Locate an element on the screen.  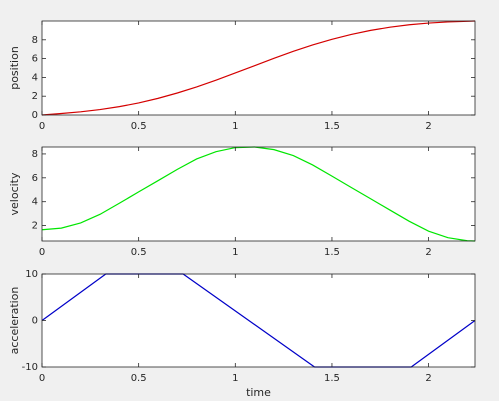
y-axis-label: velocity is located at coordinates (14, 193).